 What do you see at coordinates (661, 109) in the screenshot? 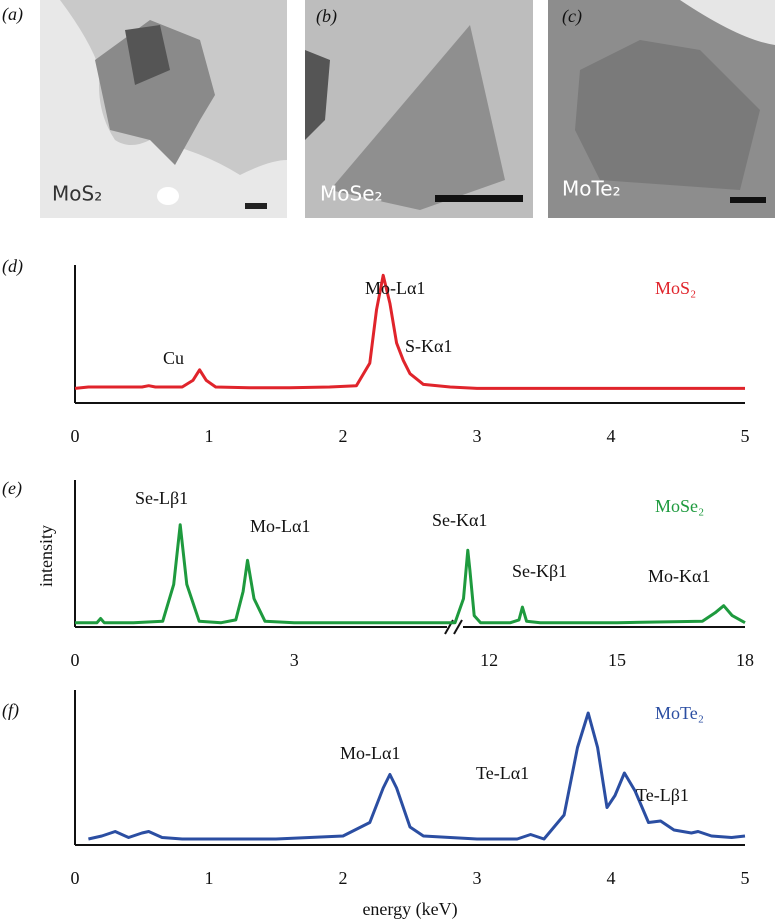
I see `tem-image-c` at bounding box center [661, 109].